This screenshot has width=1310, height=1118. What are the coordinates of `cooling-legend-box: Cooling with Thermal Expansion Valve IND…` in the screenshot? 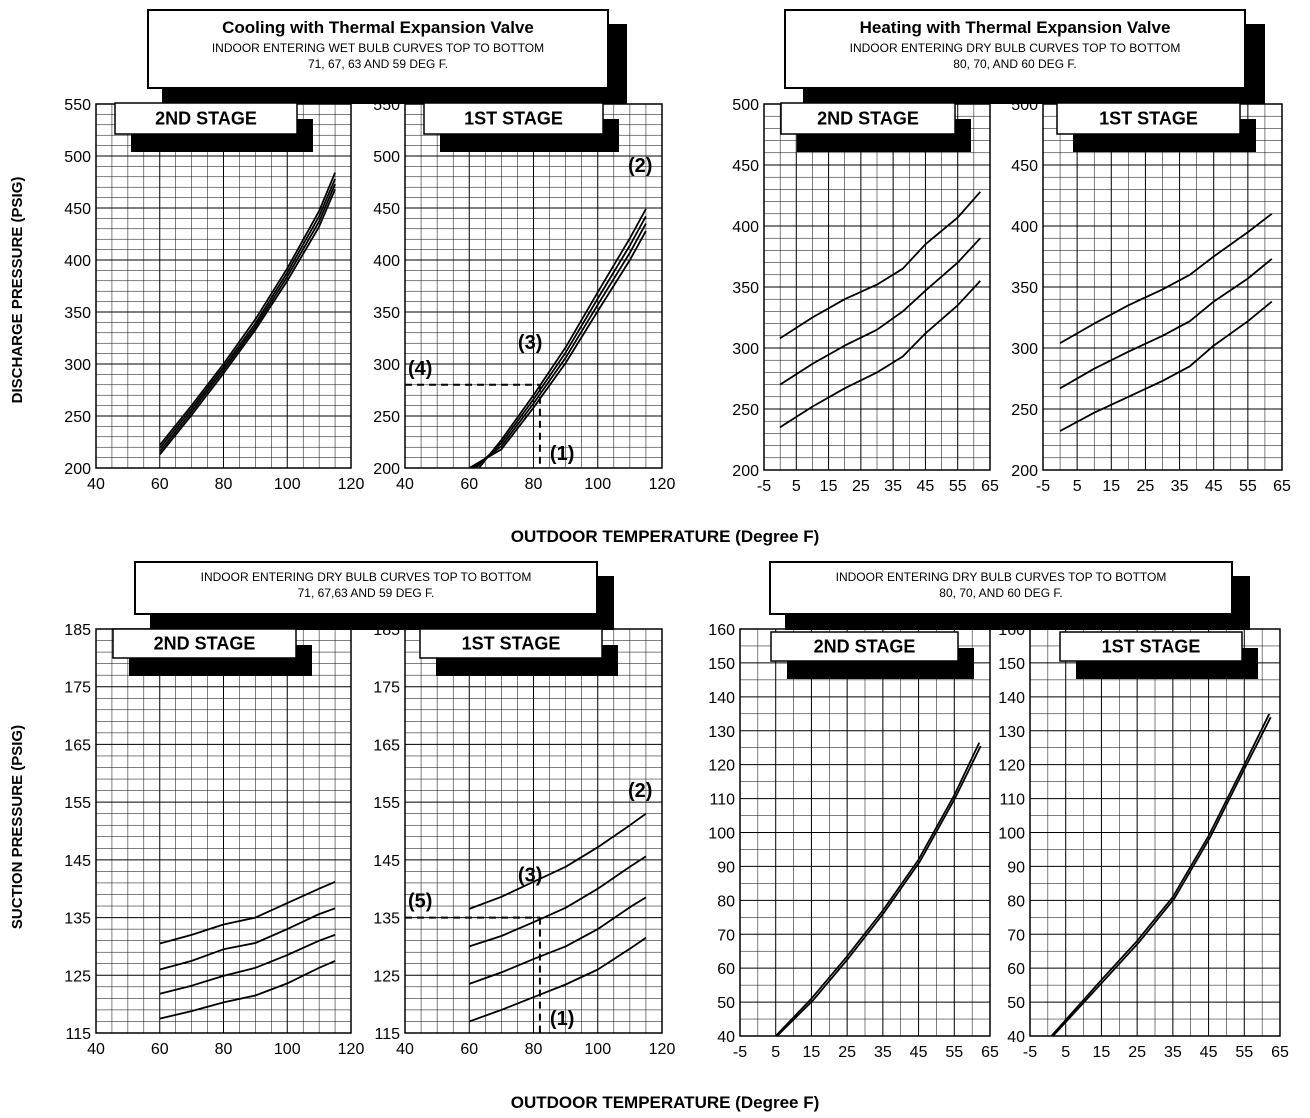 It's located at (387, 56).